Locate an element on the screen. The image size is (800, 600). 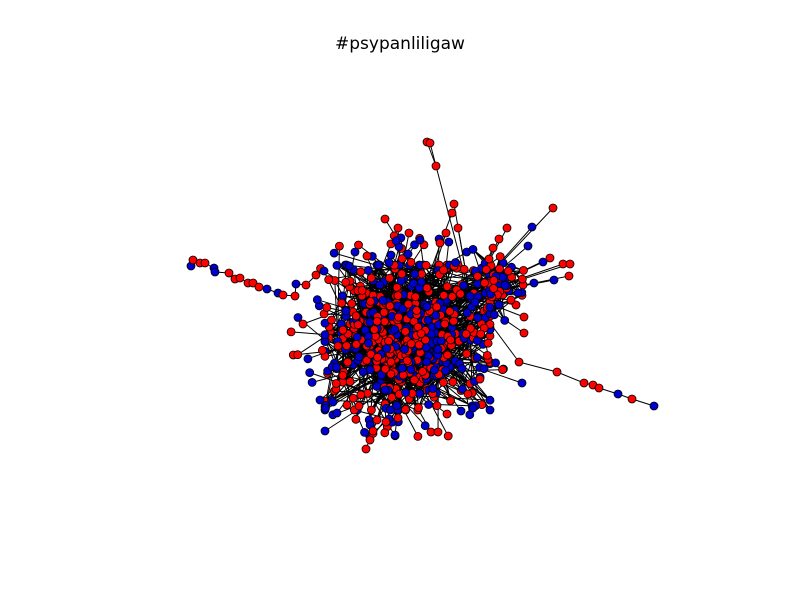
figure-title: #psypanliligaw is located at coordinates (400, 44).